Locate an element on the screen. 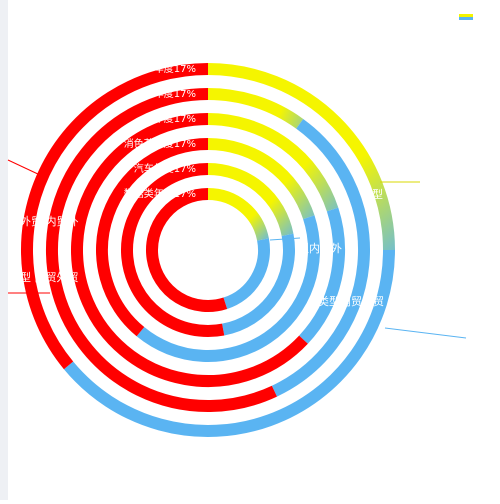 The width and height of the screenshot is (500, 504). annotation: 型内贸外 is located at coordinates (320, 248).